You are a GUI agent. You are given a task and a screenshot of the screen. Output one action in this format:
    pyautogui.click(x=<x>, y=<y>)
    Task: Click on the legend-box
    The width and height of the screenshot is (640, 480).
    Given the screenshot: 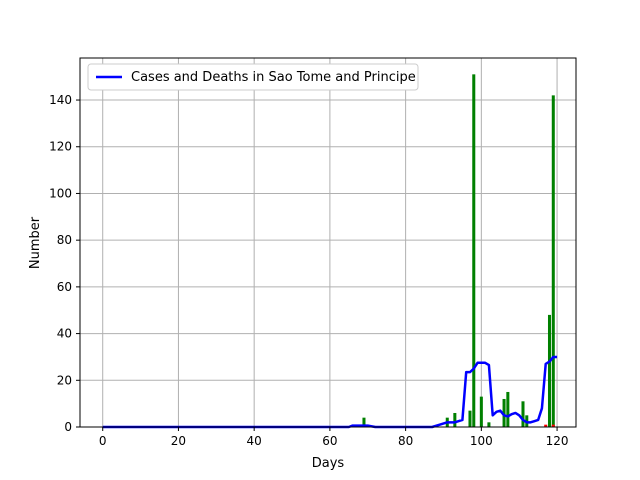 What is the action you would take?
    pyautogui.click(x=253, y=77)
    